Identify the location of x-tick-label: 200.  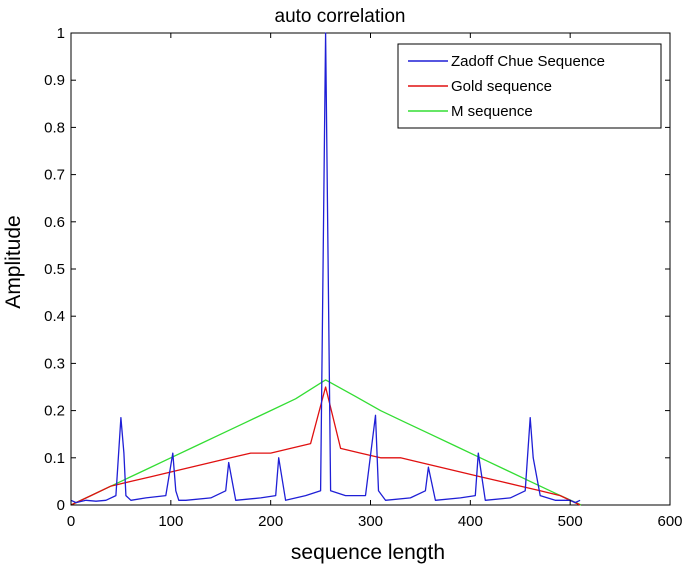
(270, 521).